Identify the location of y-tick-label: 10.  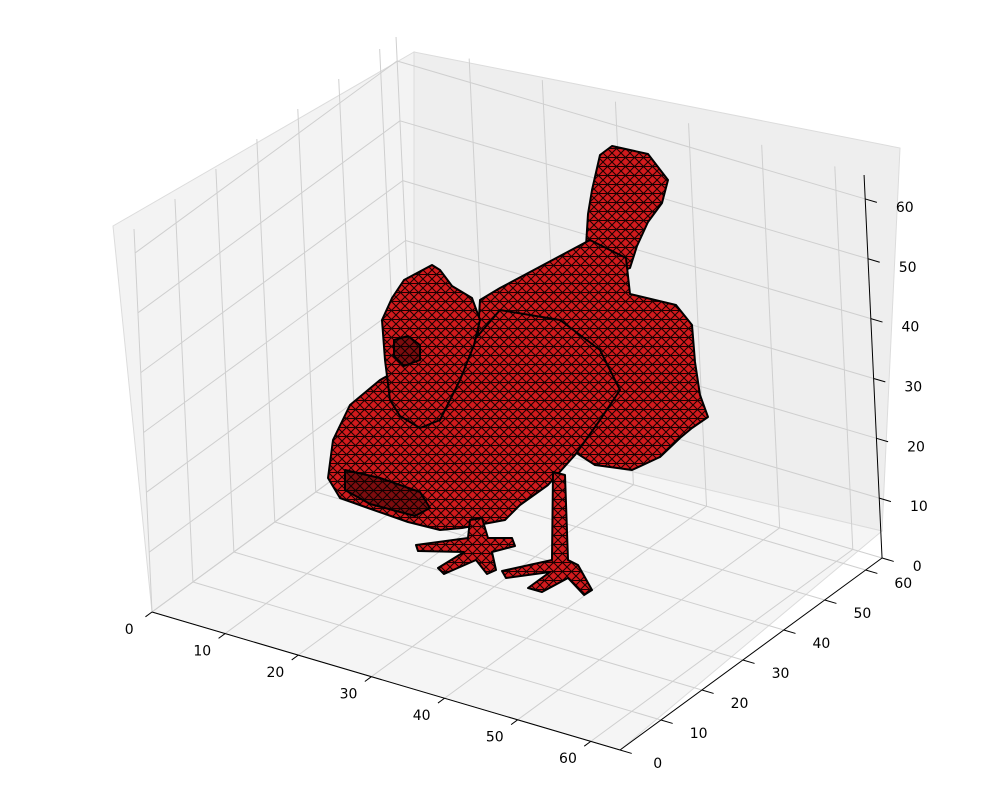
(699, 734).